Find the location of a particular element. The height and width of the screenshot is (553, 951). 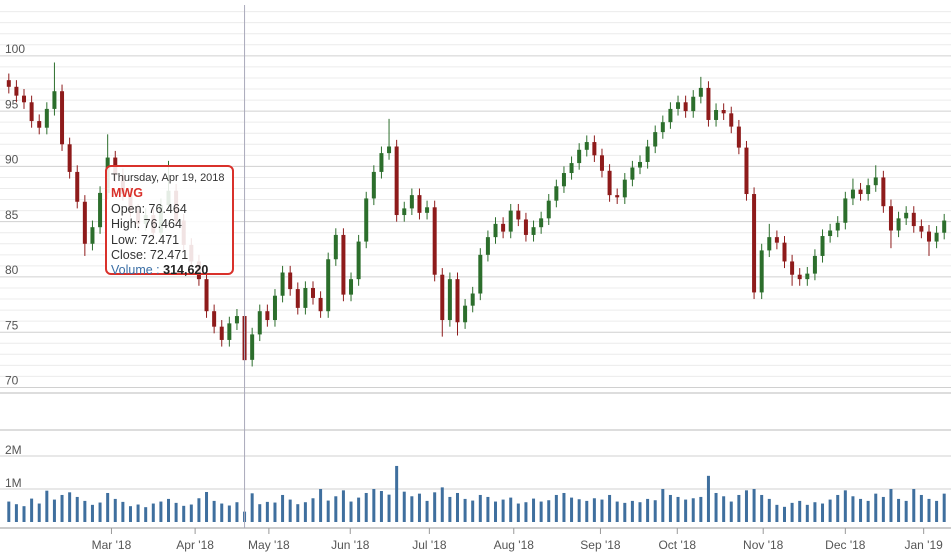

tooltip-open: Open: 76.464 is located at coordinates (171, 209).